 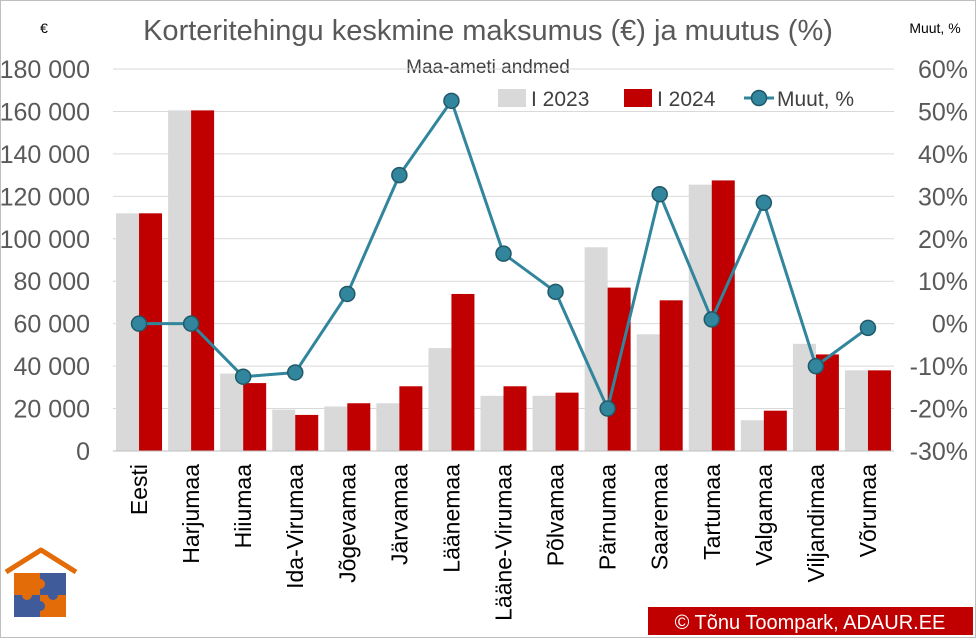 What do you see at coordinates (759, 98) in the screenshot?
I see `legend-marker` at bounding box center [759, 98].